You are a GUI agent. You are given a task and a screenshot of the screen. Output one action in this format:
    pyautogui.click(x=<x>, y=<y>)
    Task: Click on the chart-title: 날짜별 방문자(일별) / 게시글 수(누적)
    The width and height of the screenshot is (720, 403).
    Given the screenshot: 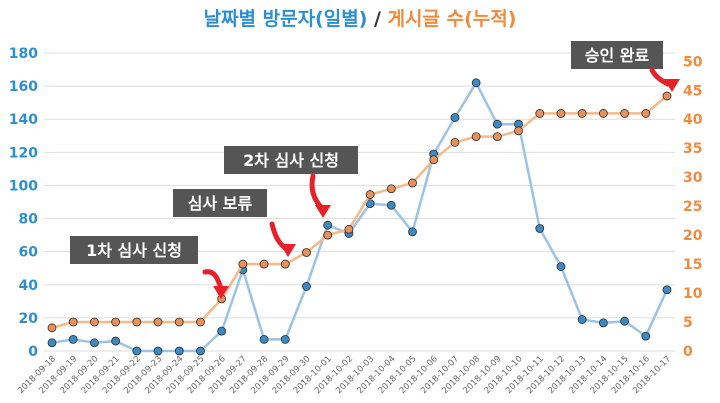 What is the action you would take?
    pyautogui.click(x=360, y=17)
    